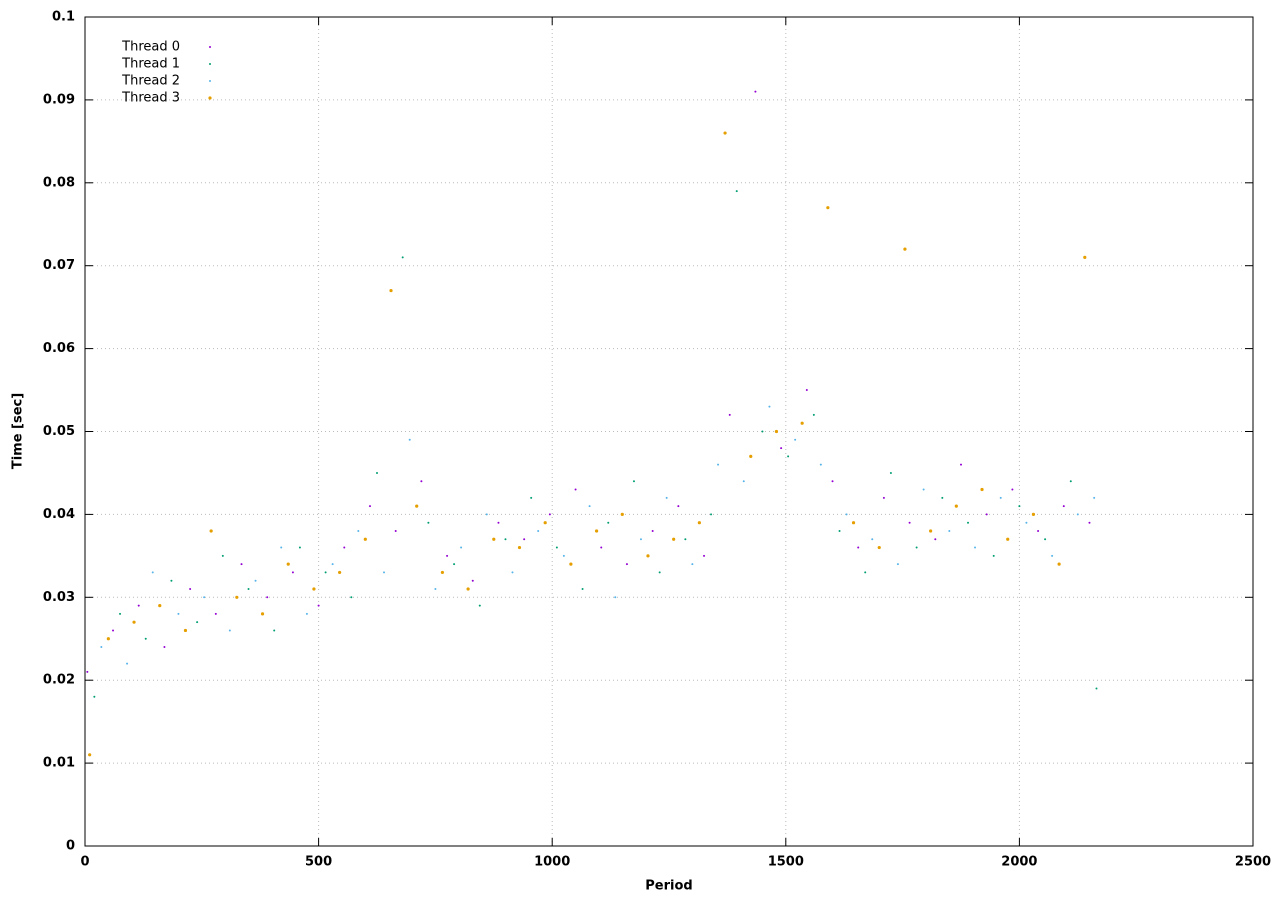  Describe the element at coordinates (150, 64) in the screenshot. I see `legend-label: Thread 1` at that location.